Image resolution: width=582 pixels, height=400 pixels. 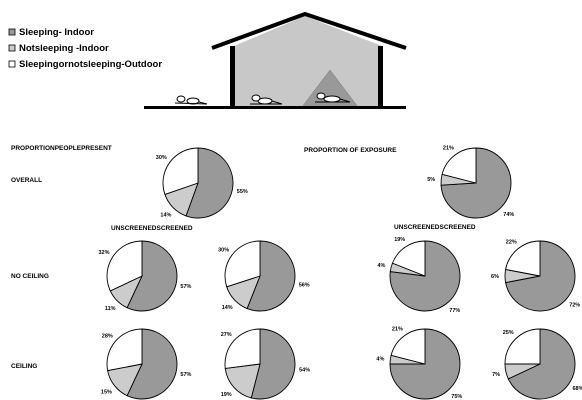 What do you see at coordinates (435, 227) in the screenshot?
I see `heading-screen-exposure: UNSCREENEDSCREENED` at bounding box center [435, 227].